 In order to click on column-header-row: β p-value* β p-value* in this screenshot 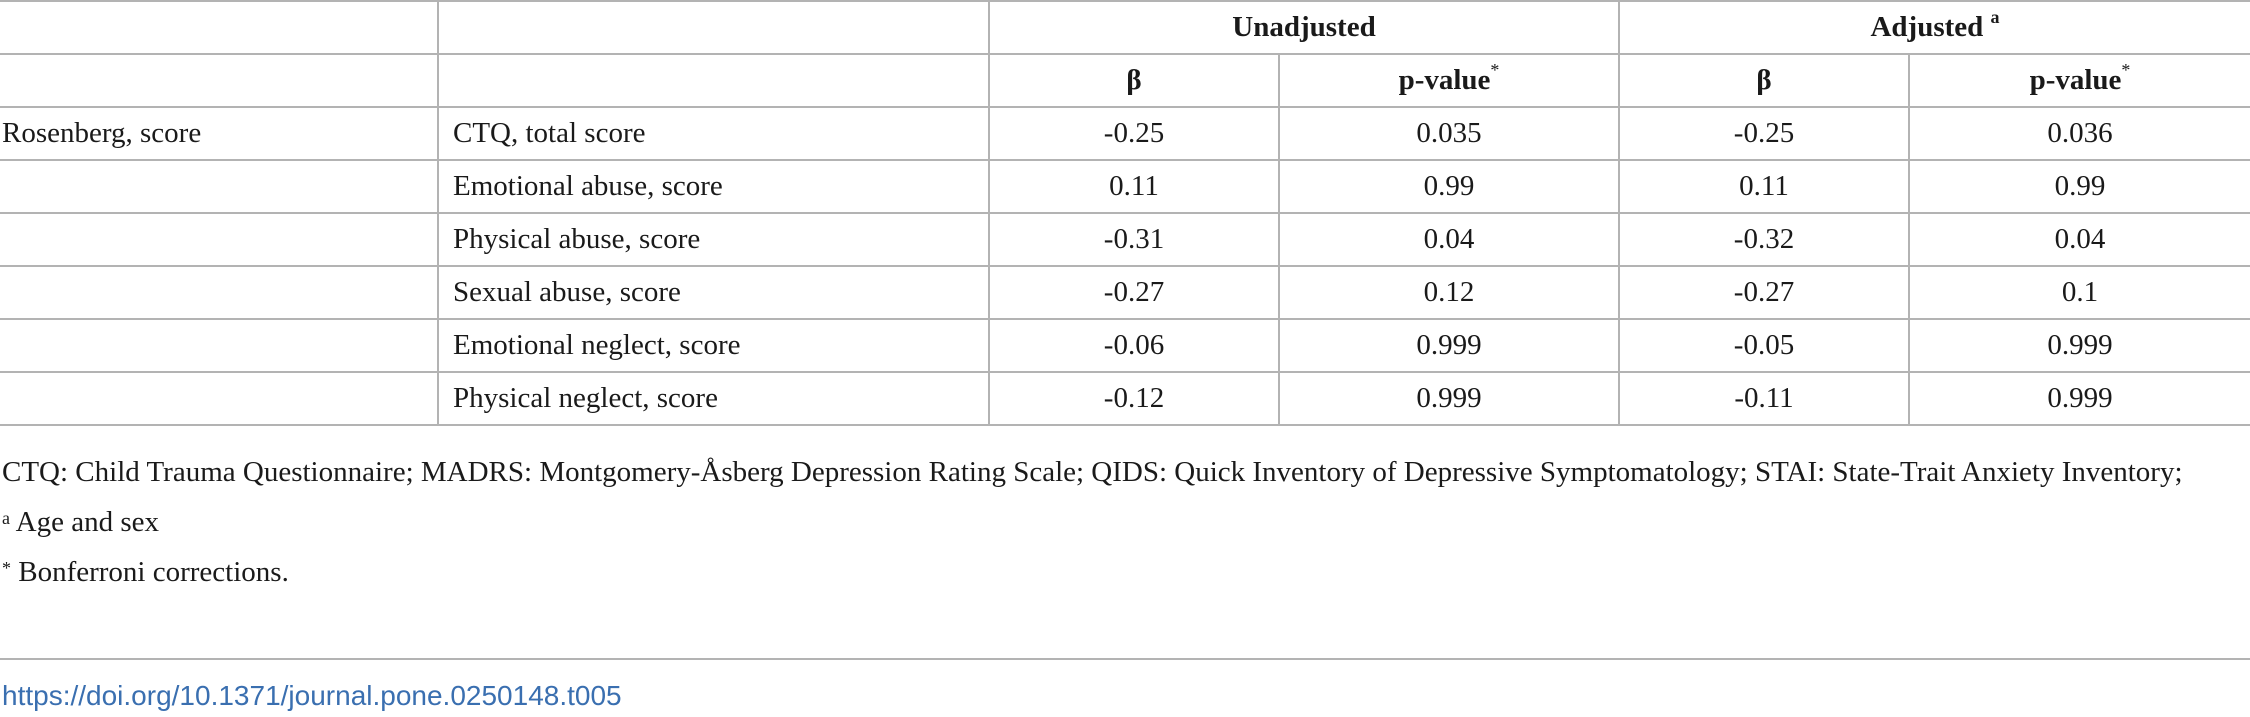, I will do `click(1125, 80)`.